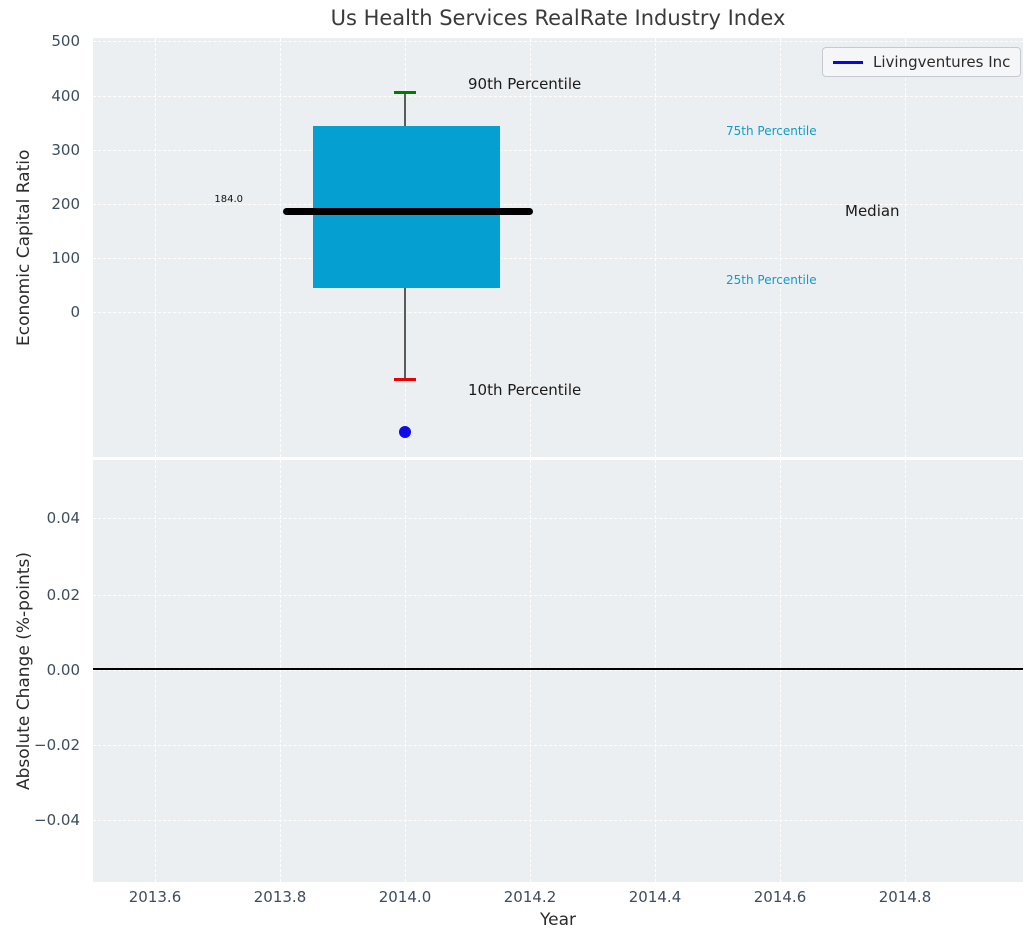 This screenshot has width=1034, height=942. I want to click on y-tick-label: −0.04, so click(57, 820).